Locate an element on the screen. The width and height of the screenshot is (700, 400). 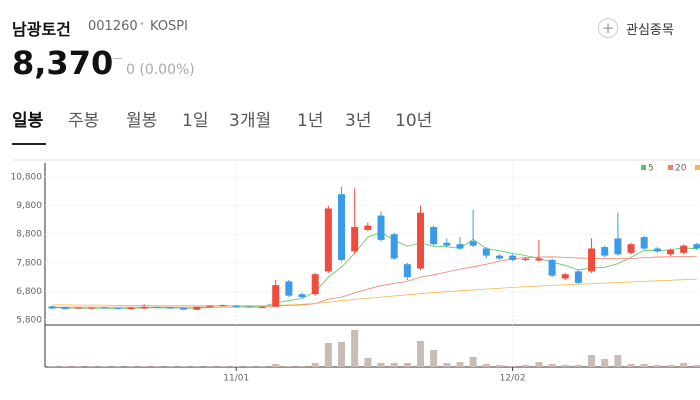
x-tick-label: 12/02 is located at coordinates (513, 379).